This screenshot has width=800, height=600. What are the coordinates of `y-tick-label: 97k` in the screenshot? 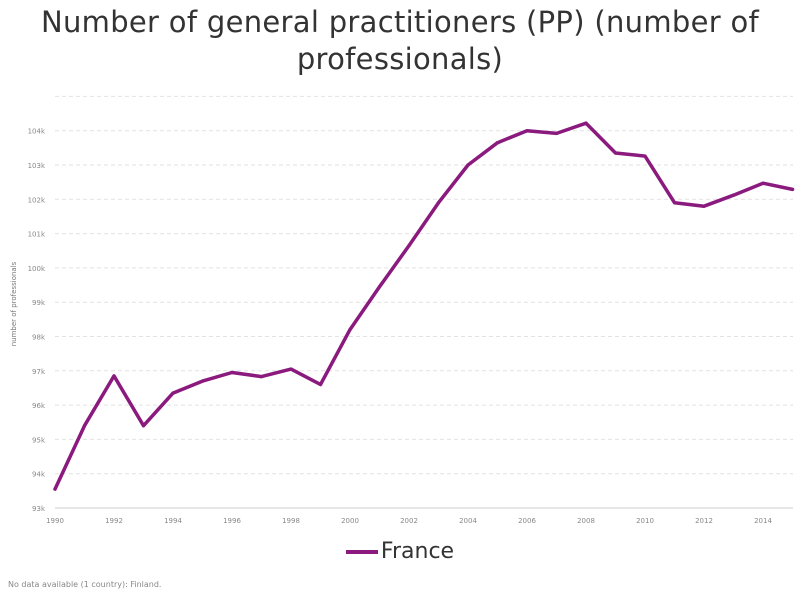 It's located at (39, 372).